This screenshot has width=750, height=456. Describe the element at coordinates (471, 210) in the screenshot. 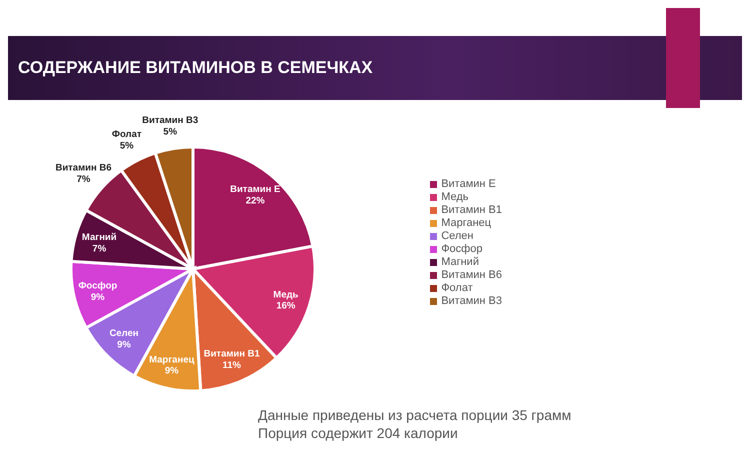

I see `legend-label: Витамин B1` at that location.